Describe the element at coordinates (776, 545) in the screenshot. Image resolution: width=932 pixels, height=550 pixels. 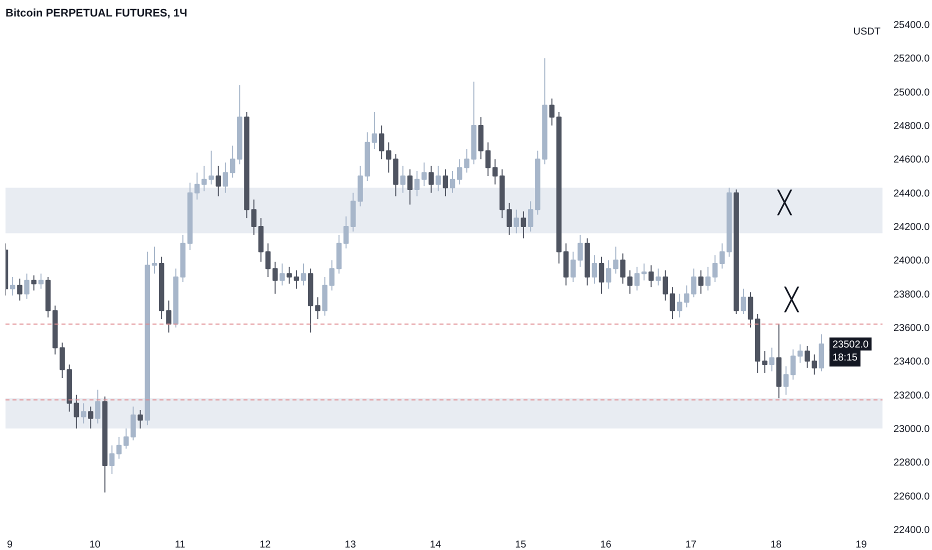
I see `x-tick-label: 18` at that location.